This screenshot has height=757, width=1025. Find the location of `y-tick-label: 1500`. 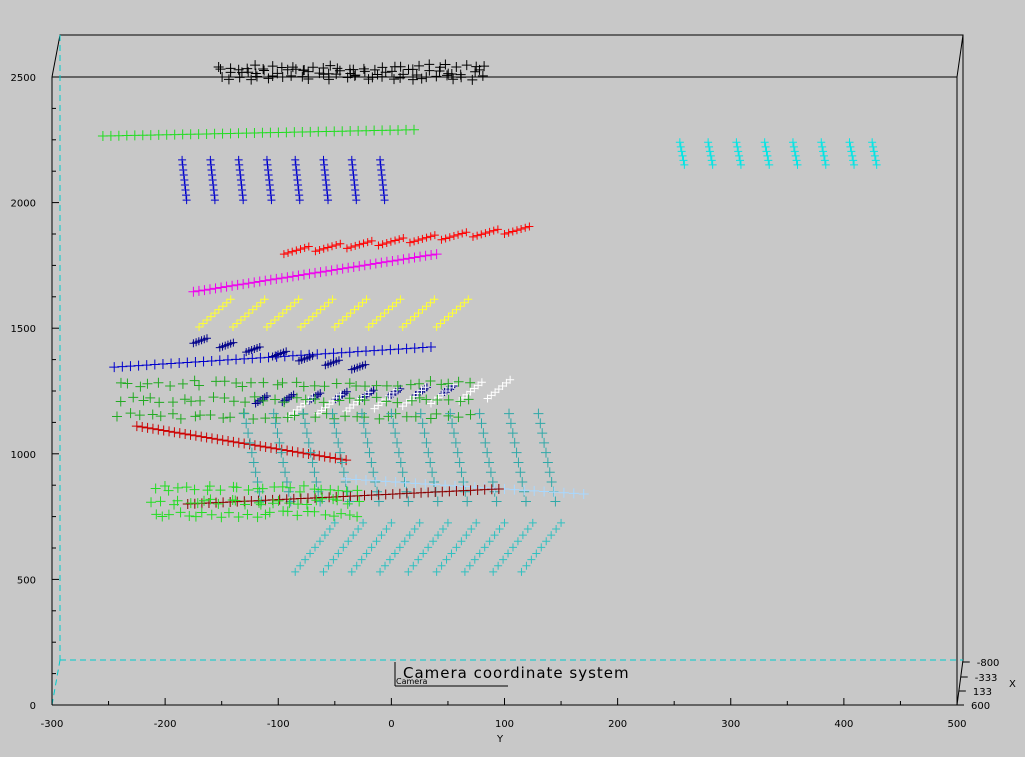

y-tick-label: 1500 is located at coordinates (23, 329).